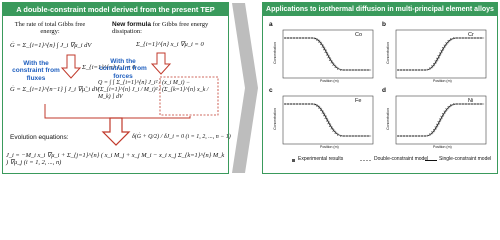 The image size is (500, 240). I want to click on legend-swatches, so click(364, 160).